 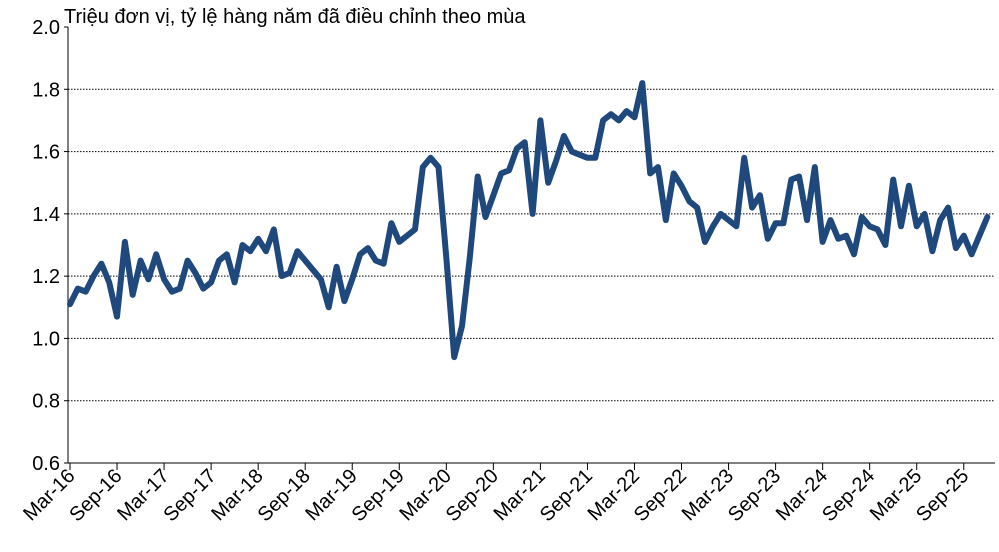 I want to click on x-tick-label: Sep-25, so click(x=942, y=495).